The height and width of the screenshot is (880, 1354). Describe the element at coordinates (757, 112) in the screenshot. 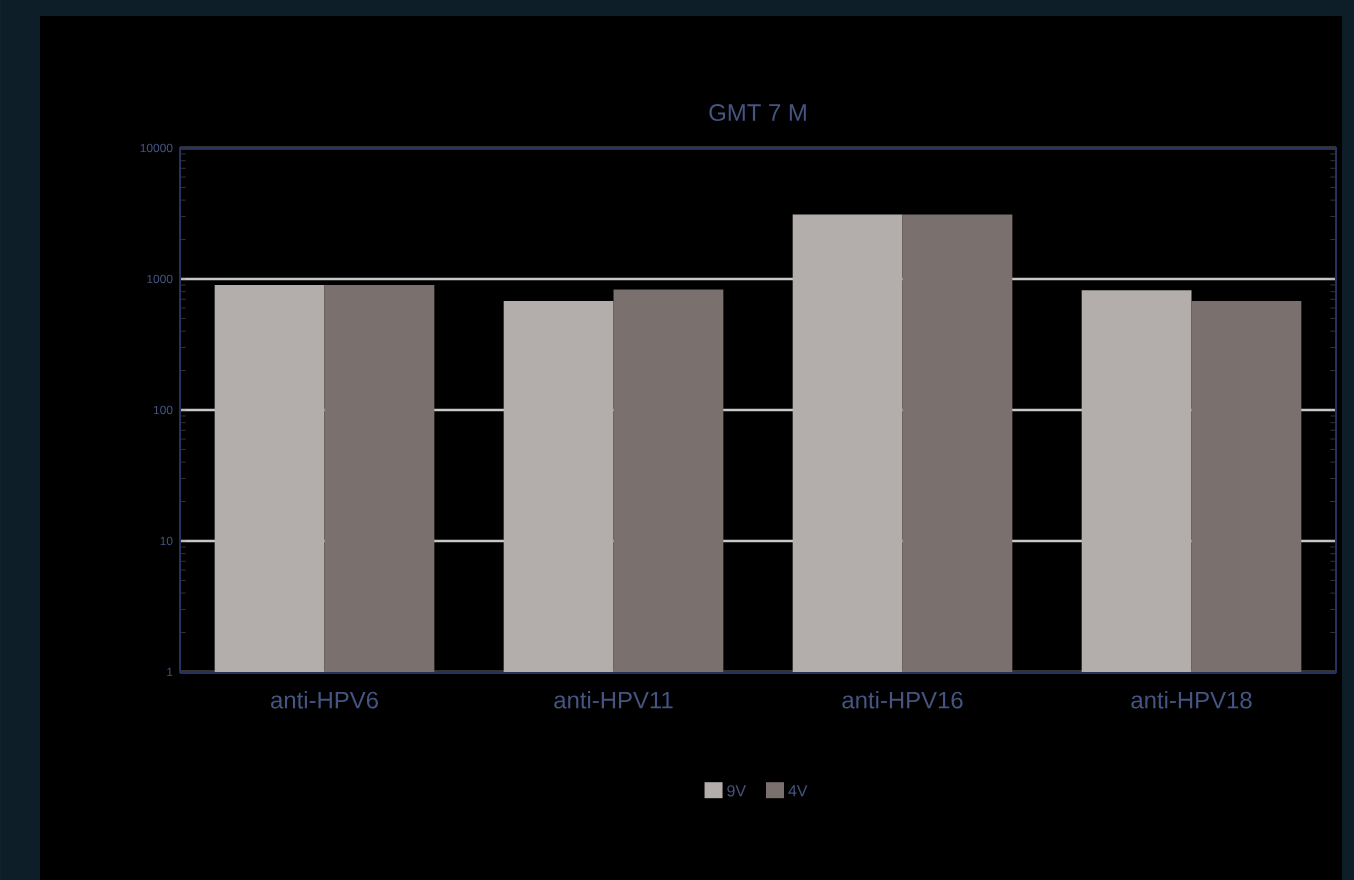

I see `chart-title: GMT 7 M` at that location.